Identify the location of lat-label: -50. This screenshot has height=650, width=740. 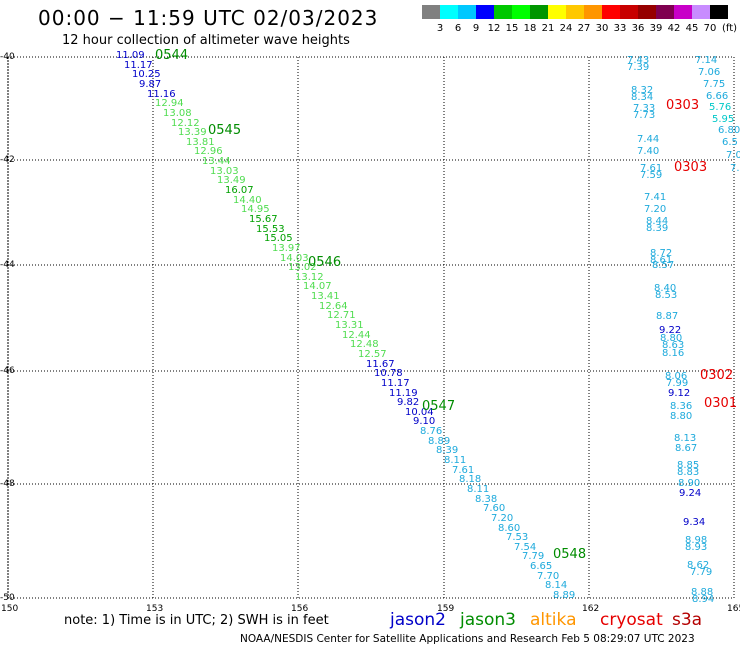
(7, 598).